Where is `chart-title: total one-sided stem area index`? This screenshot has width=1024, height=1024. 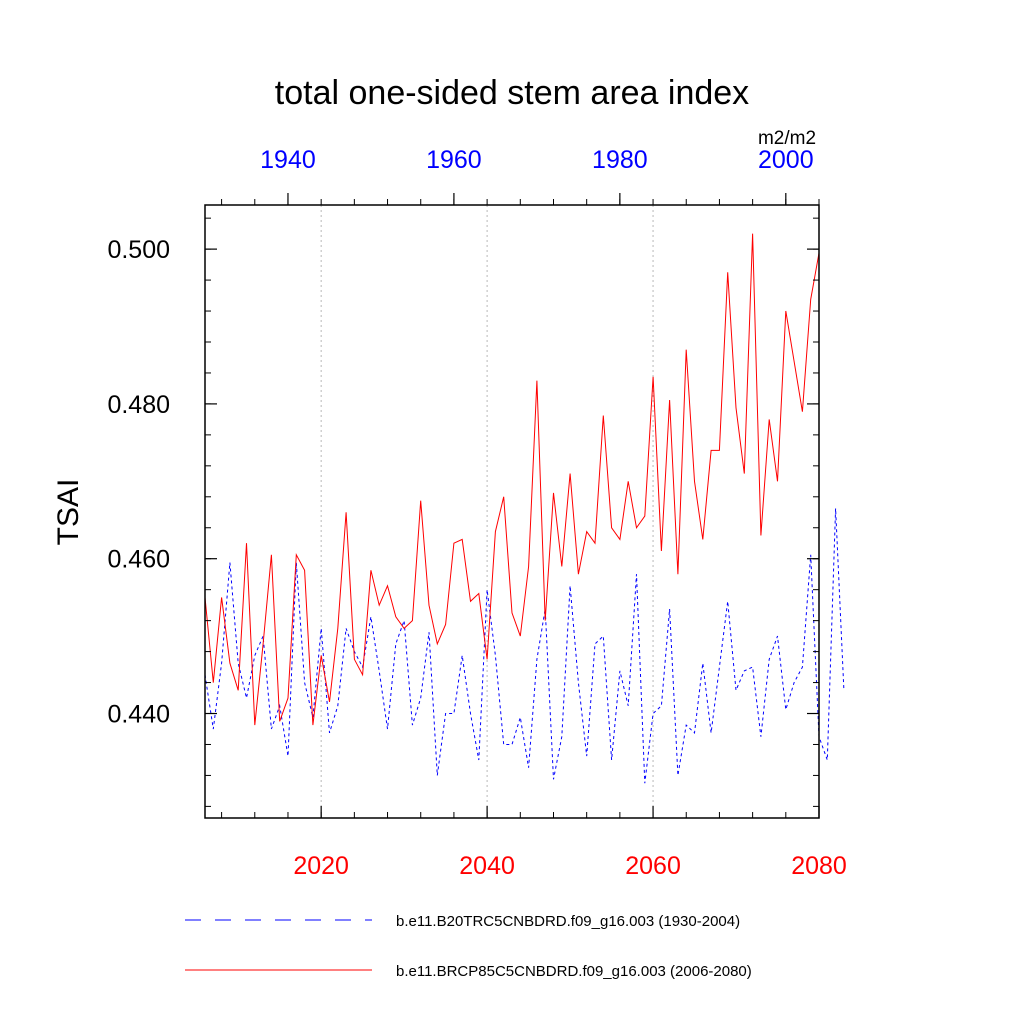 chart-title: total one-sided stem area index is located at coordinates (512, 93).